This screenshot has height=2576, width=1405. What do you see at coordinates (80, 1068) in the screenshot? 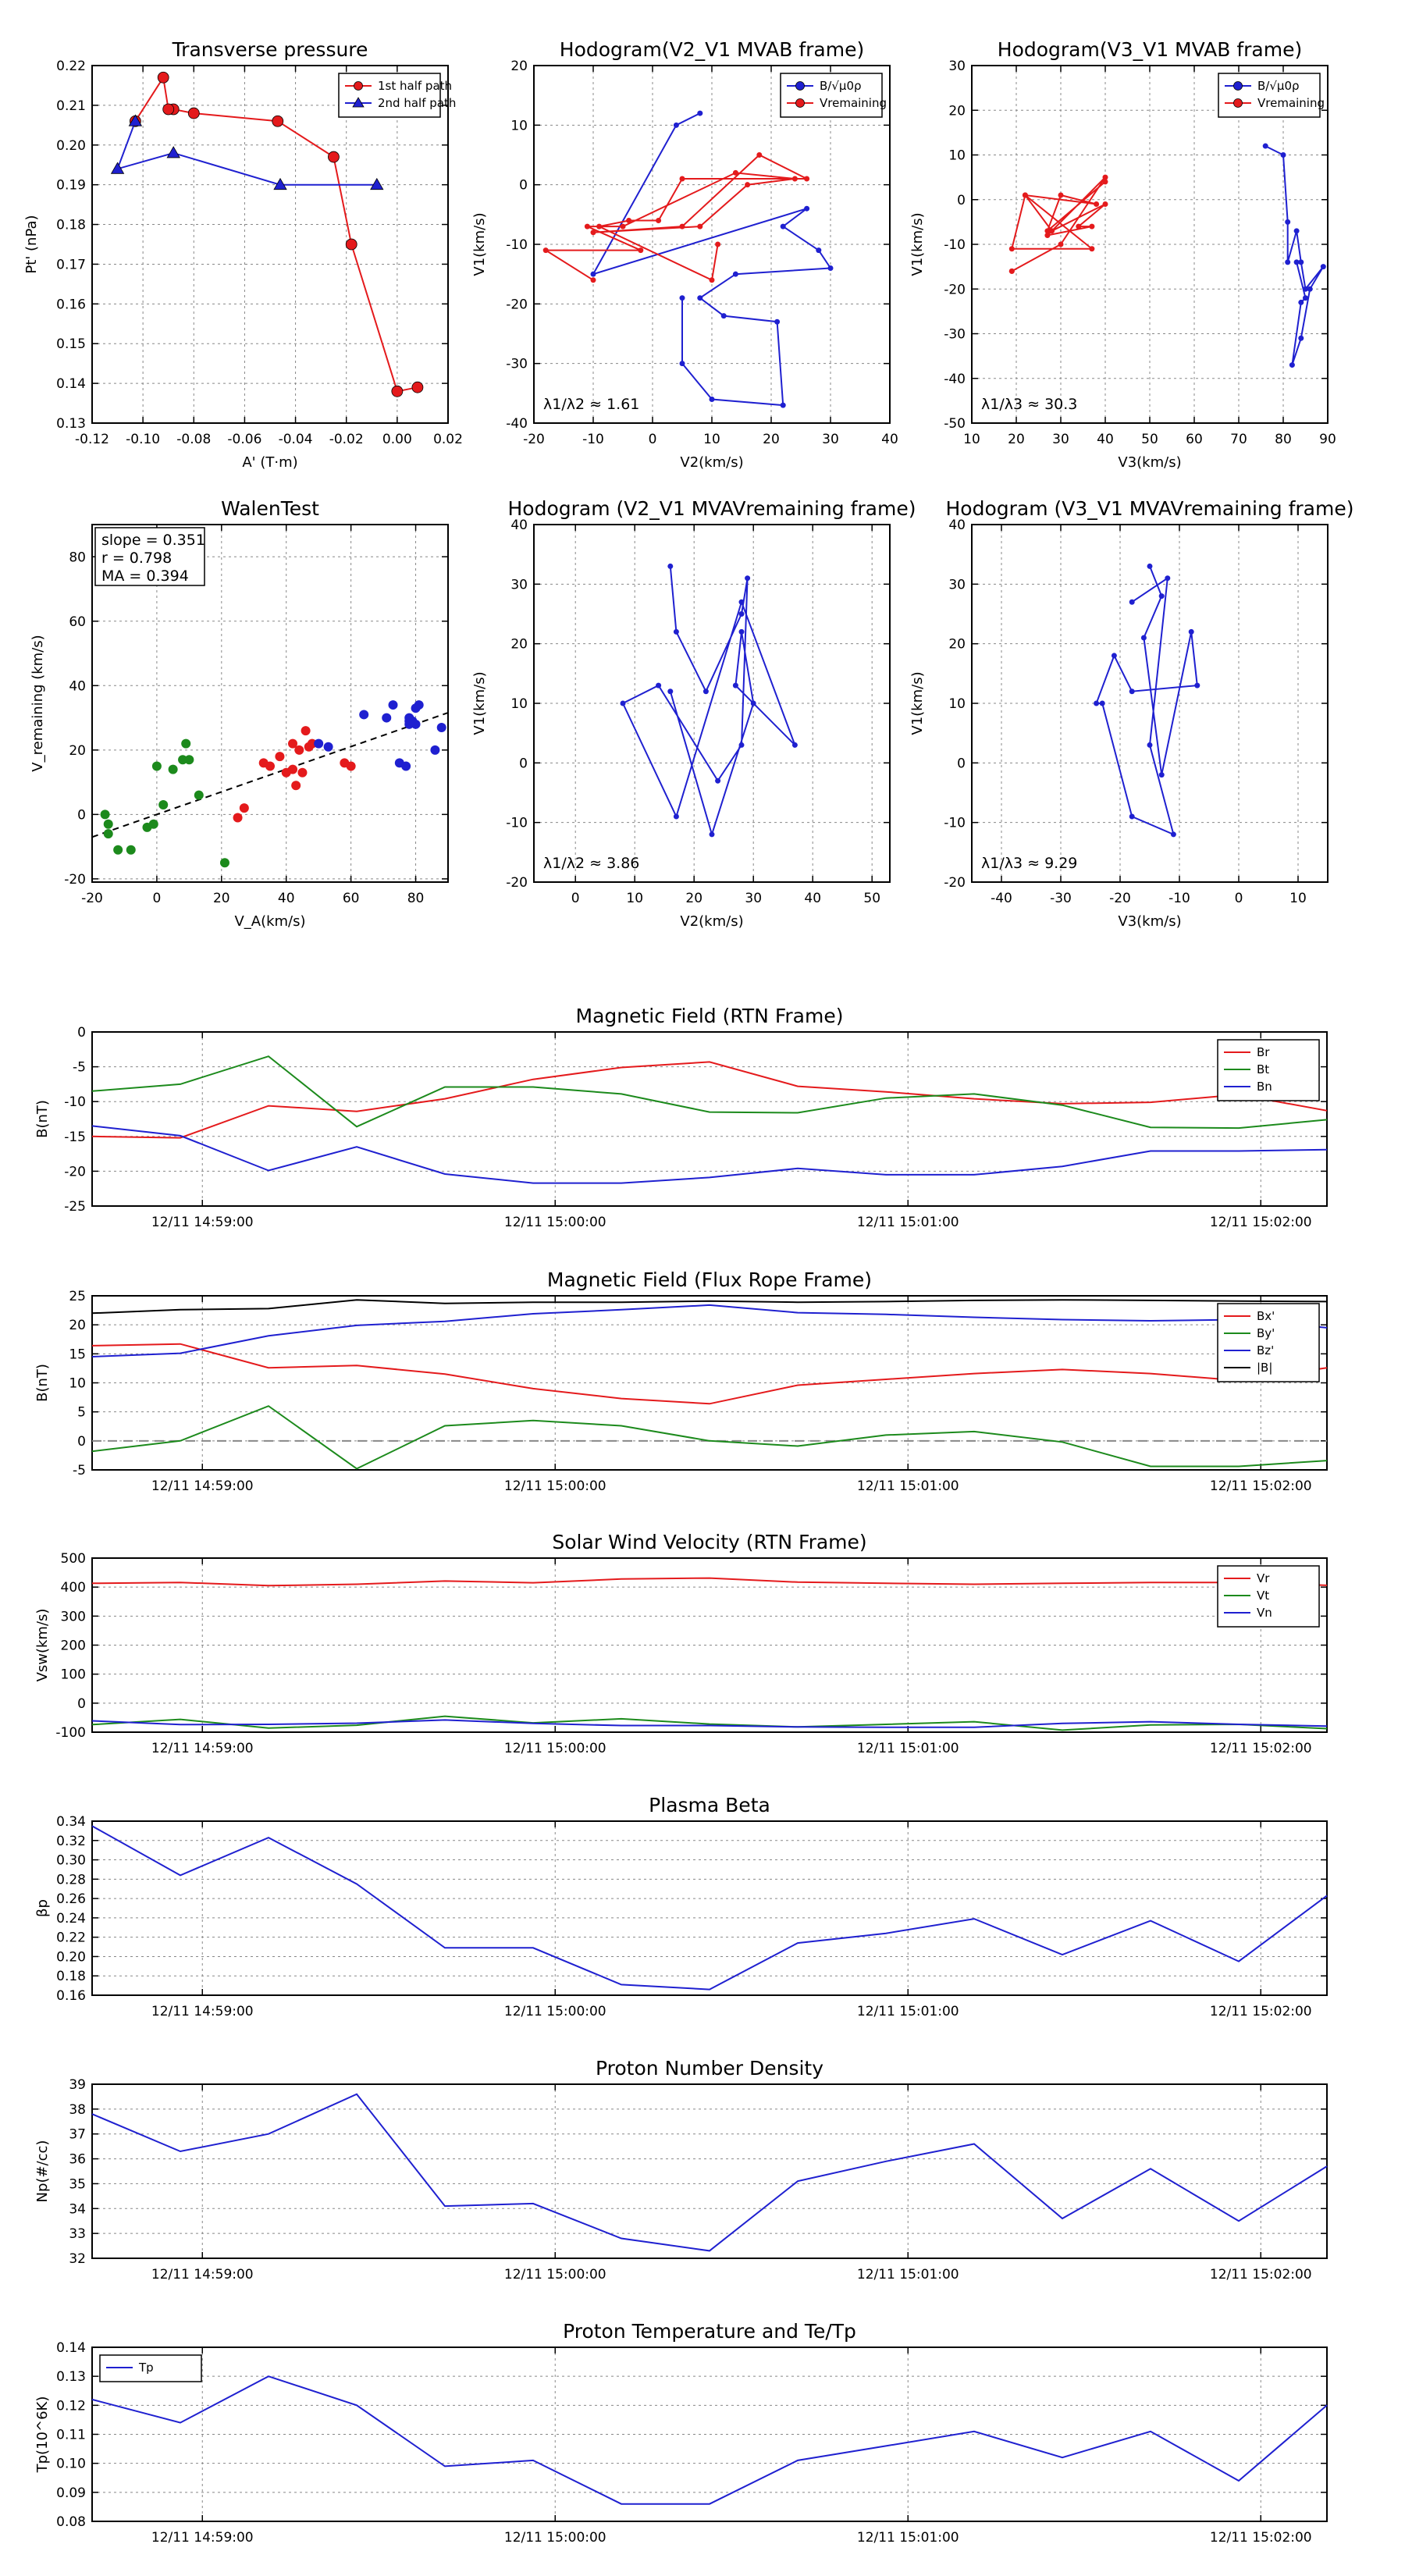
I see `y-tick-label: -5` at bounding box center [80, 1068].